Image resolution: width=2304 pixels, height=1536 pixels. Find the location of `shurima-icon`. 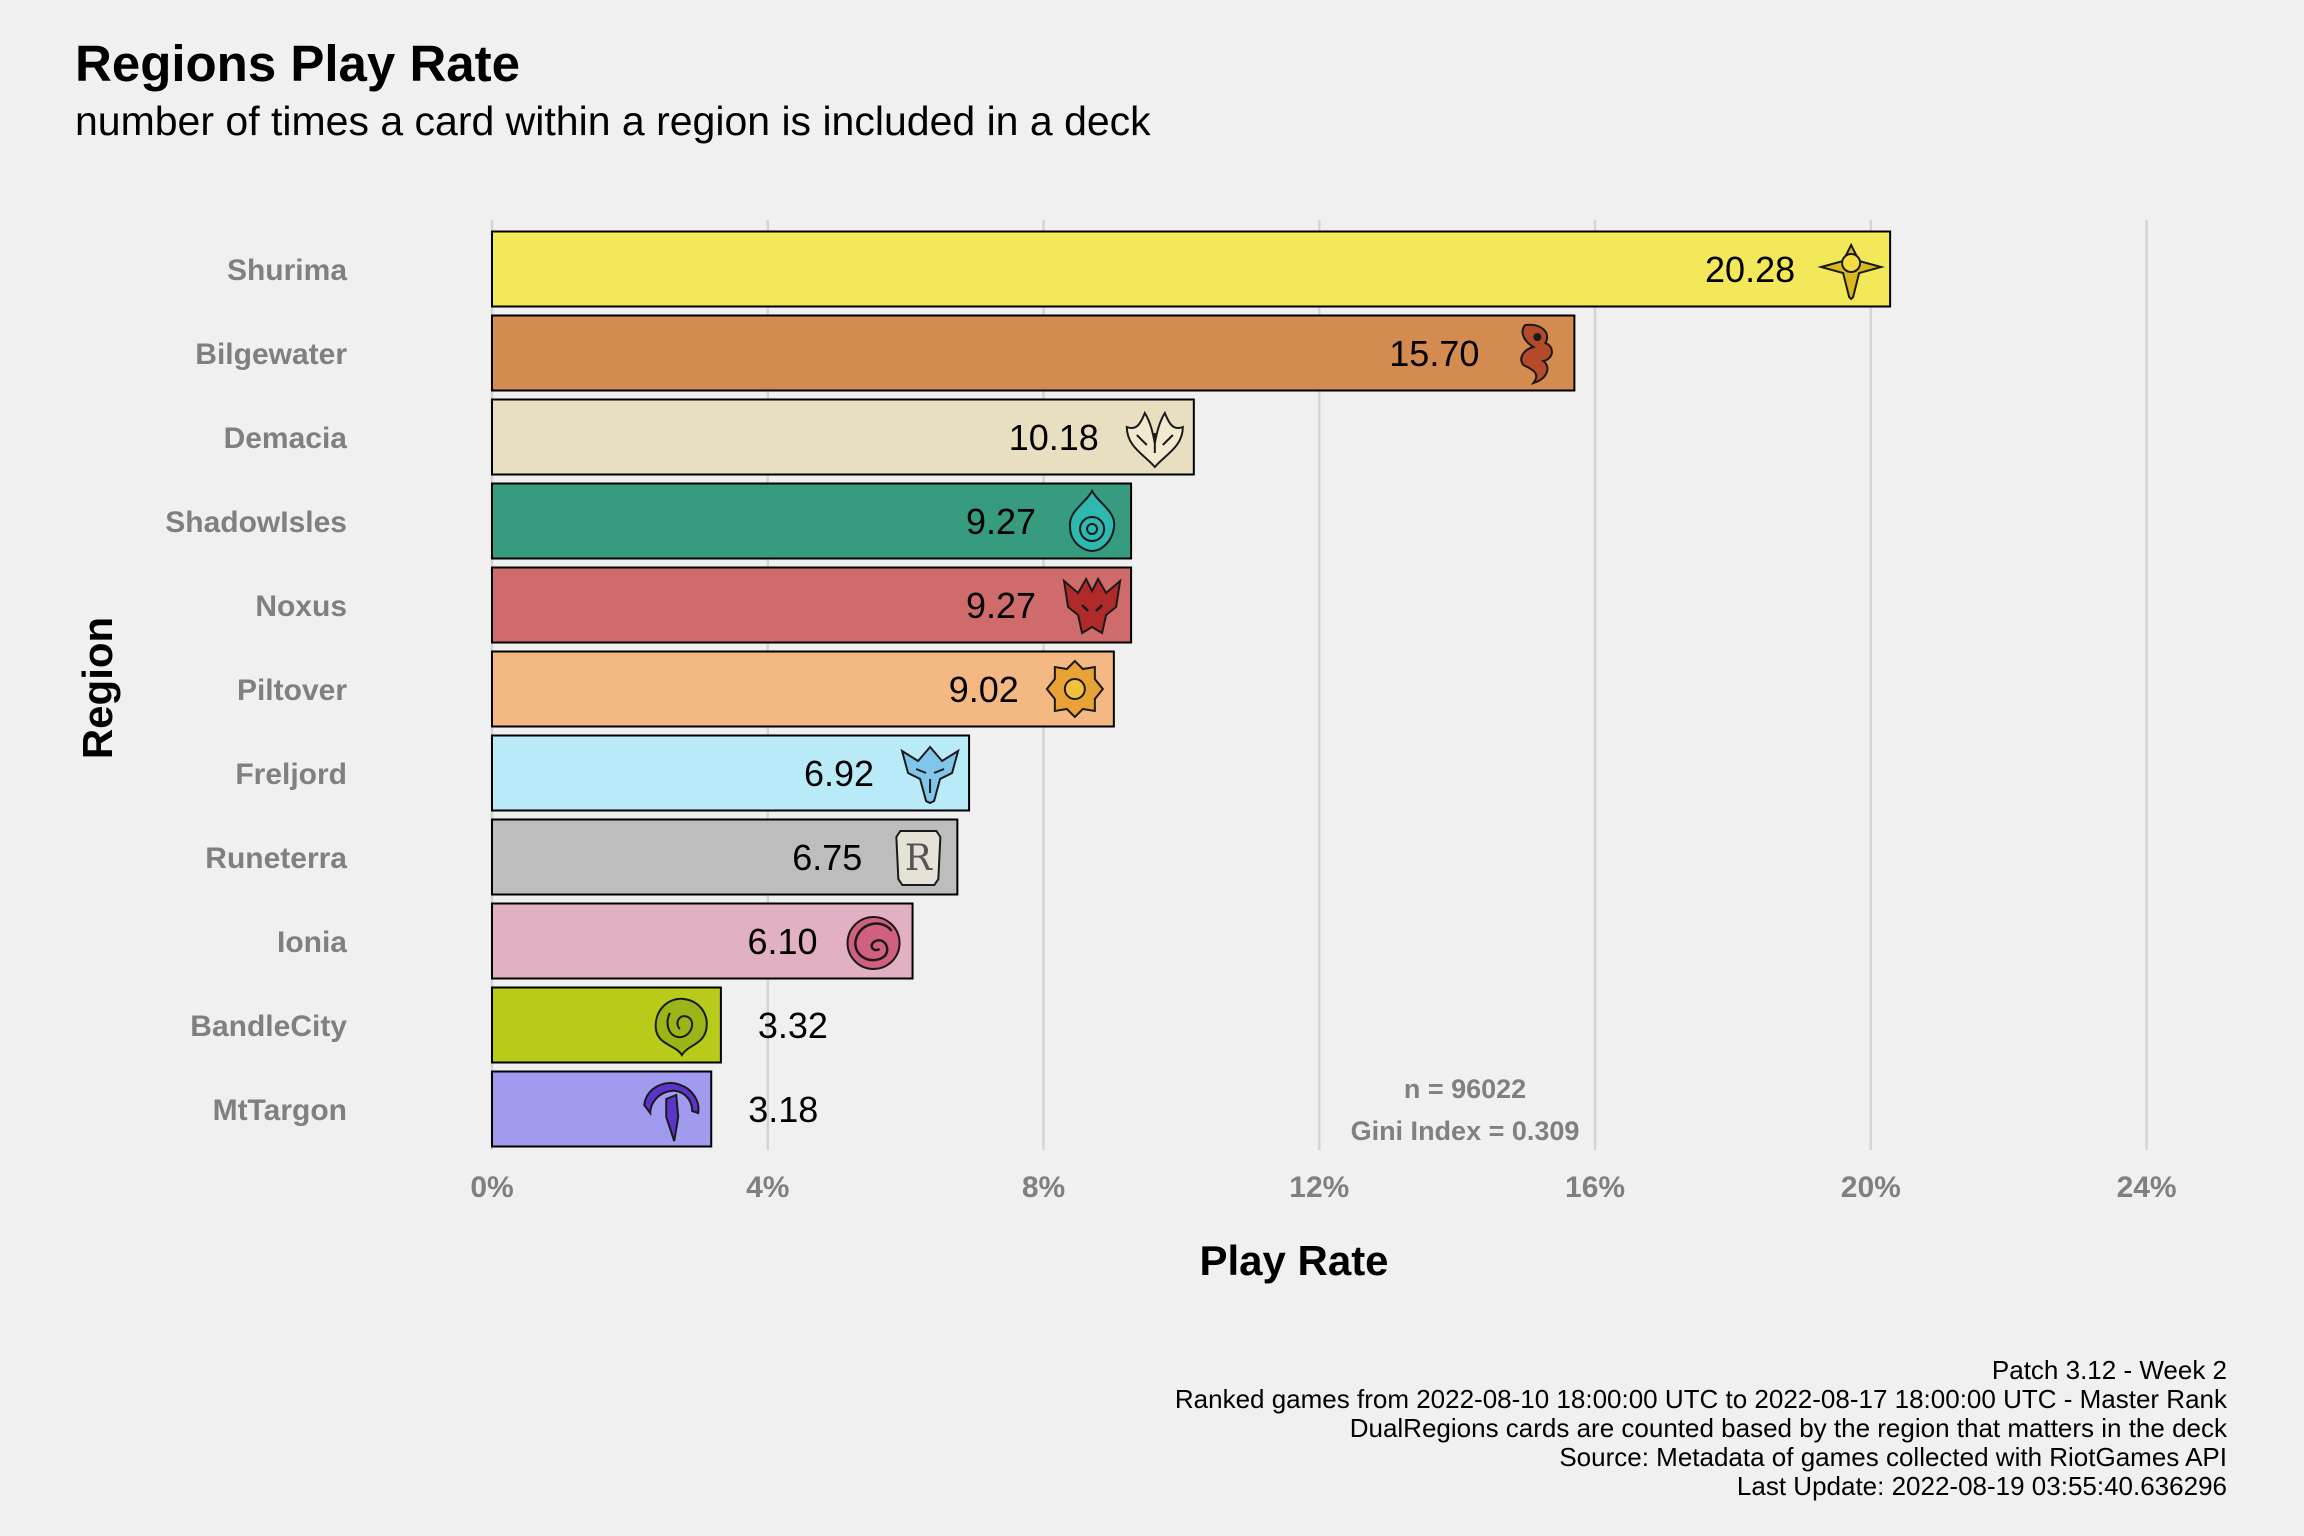

shurima-icon is located at coordinates (1851, 271).